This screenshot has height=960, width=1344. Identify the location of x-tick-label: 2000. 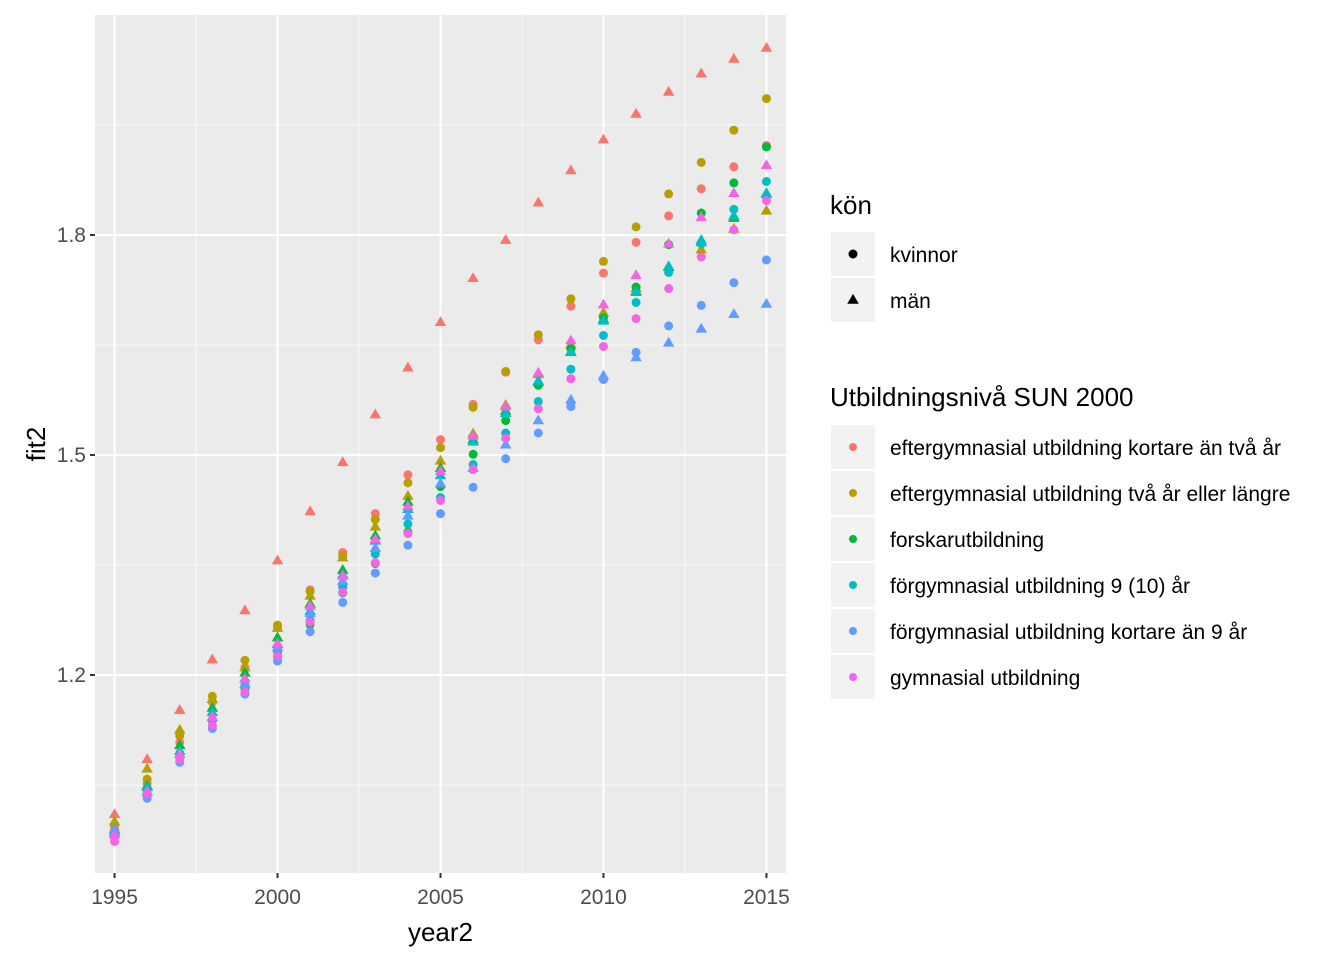
(277, 897).